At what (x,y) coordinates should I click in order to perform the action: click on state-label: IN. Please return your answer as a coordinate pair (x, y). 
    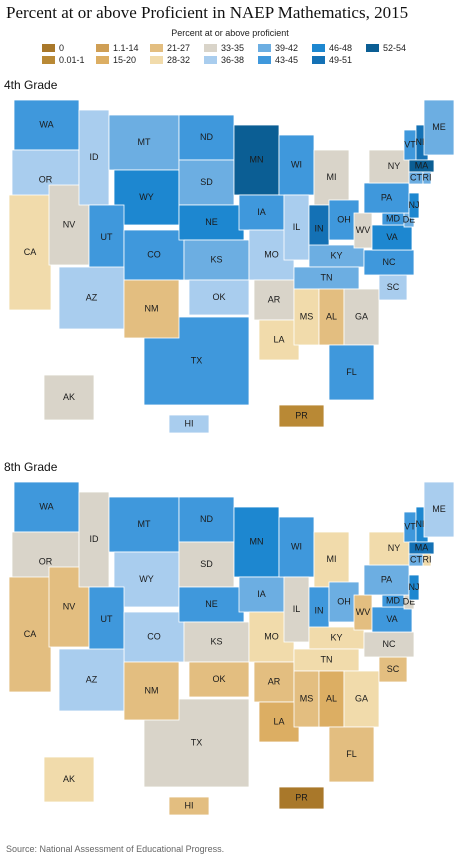
    Looking at the image, I should click on (319, 610).